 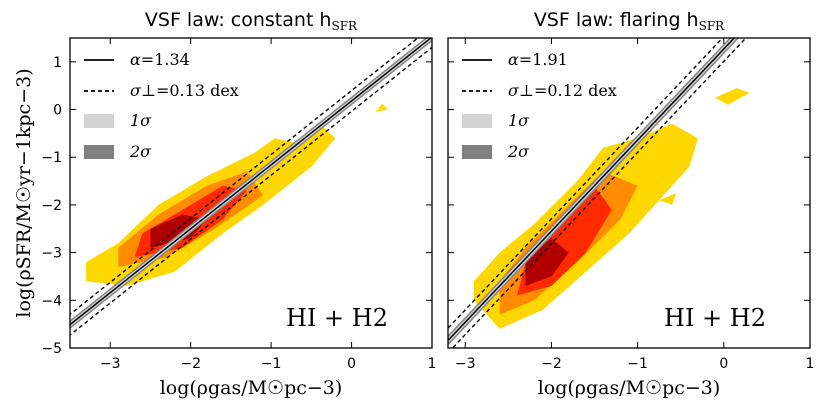 What do you see at coordinates (538, 59) in the screenshot?
I see `legend-fit-label: α=1.91` at bounding box center [538, 59].